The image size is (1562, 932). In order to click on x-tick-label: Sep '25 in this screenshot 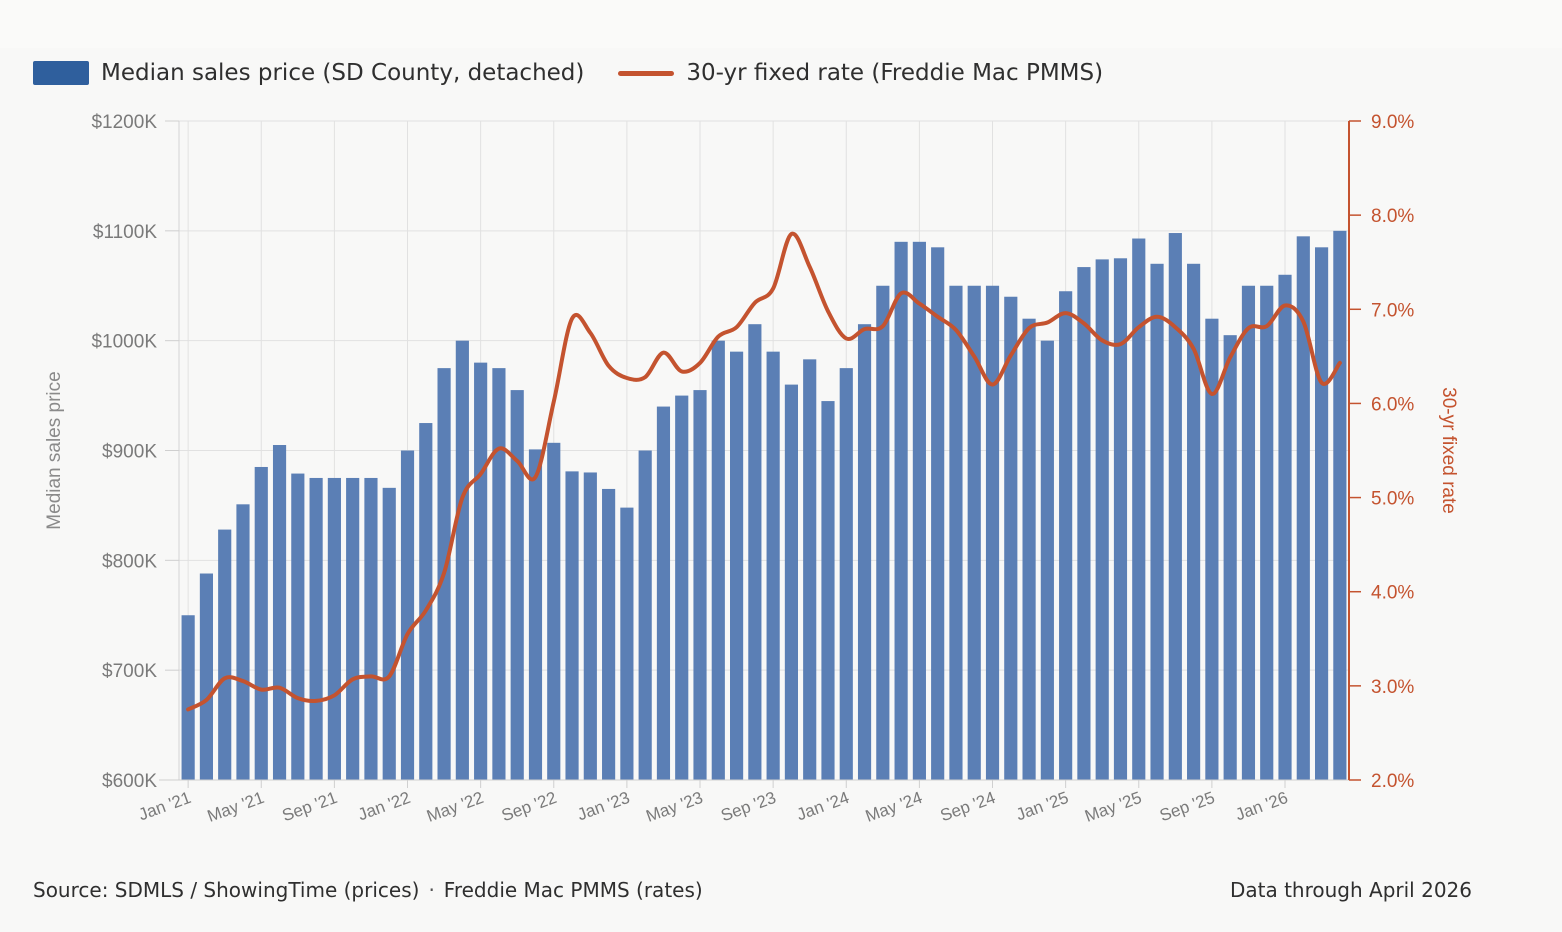, I will do `click(1187, 806)`.